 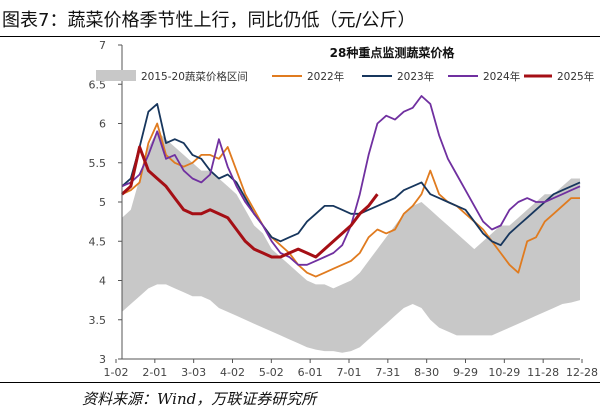 What do you see at coordinates (102, 359) in the screenshot?
I see `y-tick-label: 3` at bounding box center [102, 359].